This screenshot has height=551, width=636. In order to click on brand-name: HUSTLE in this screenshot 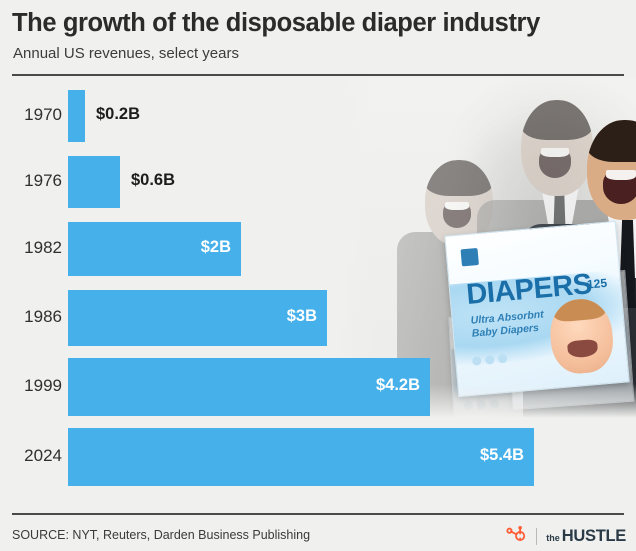, I will do `click(594, 535)`.